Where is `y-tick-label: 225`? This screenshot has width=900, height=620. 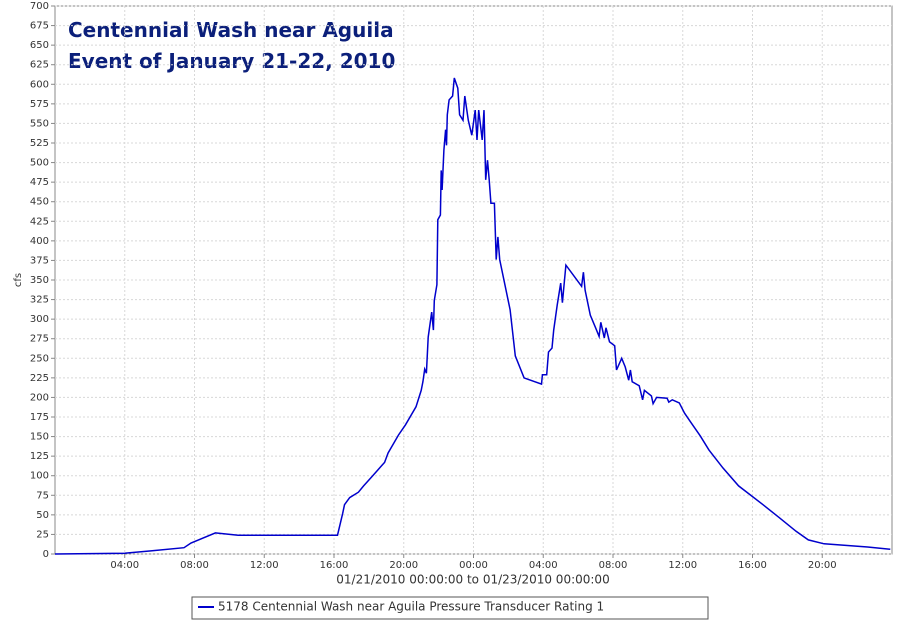
y-tick-label: 225 is located at coordinates (39, 378).